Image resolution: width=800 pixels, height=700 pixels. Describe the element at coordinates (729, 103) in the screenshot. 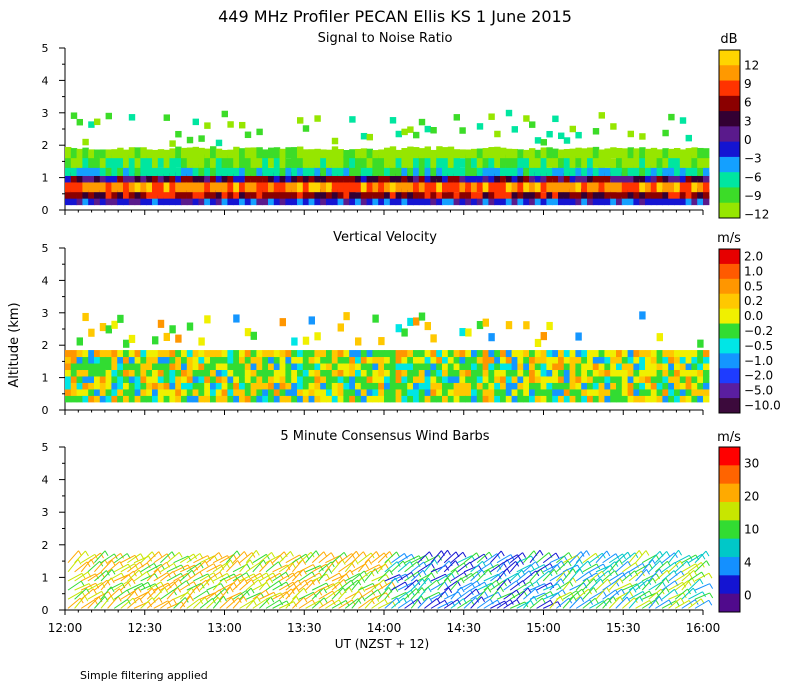

I see `snr-colorbar-swatch` at that location.